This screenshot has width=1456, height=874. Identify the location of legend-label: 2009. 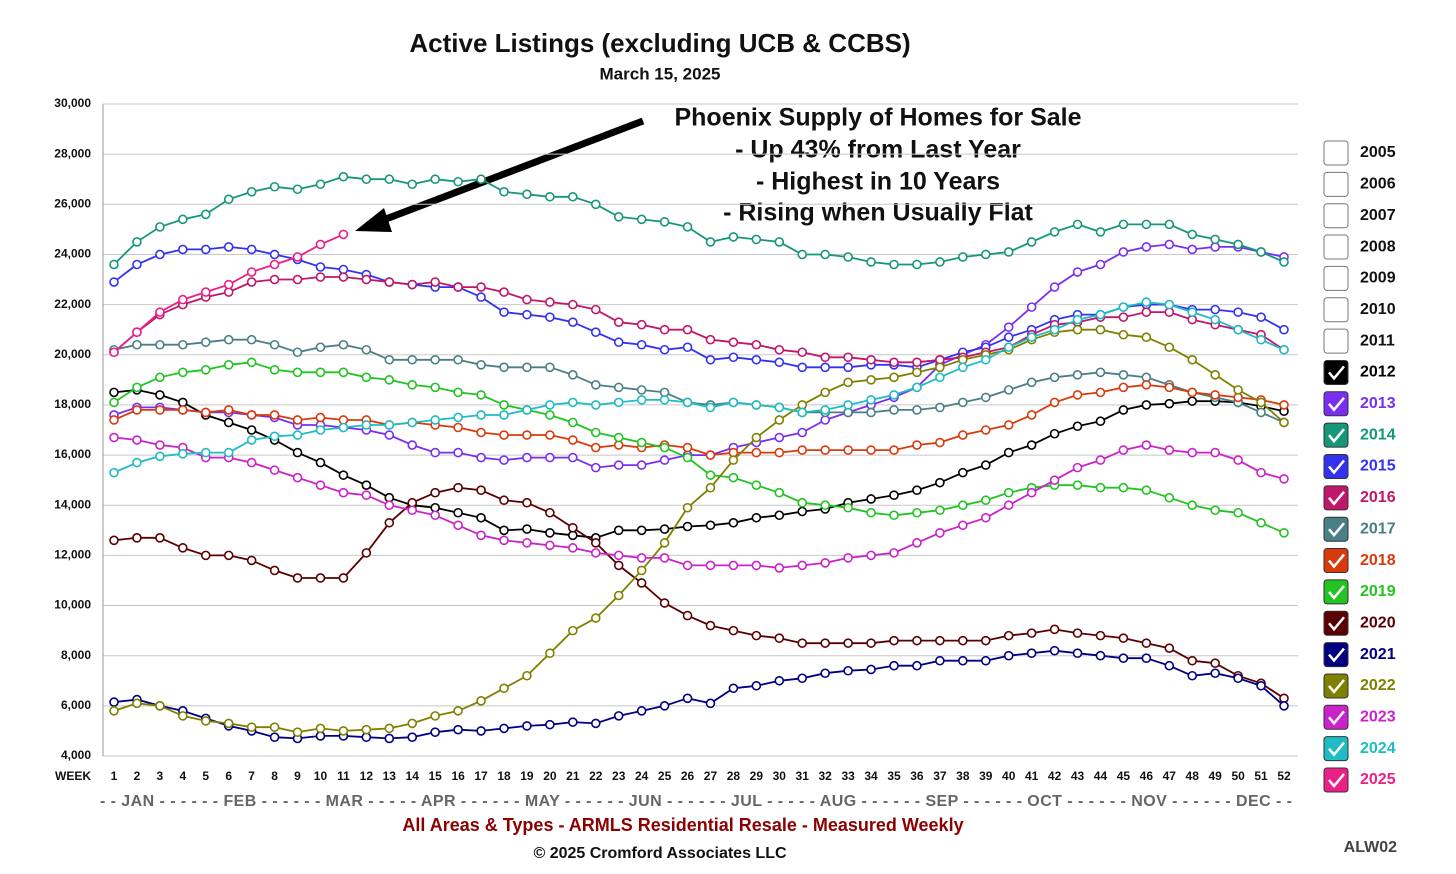
(1378, 278).